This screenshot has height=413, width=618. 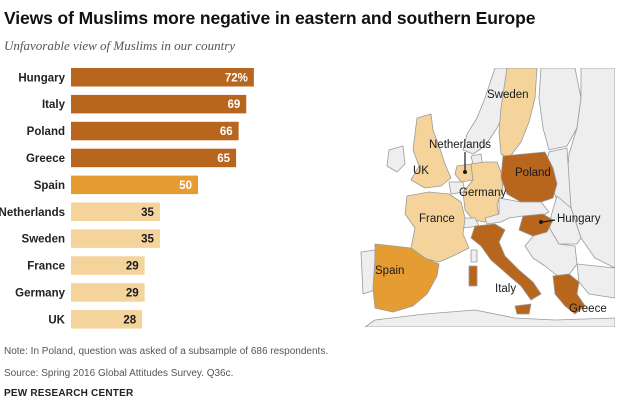 I want to click on value-label-uk: 28, so click(x=129, y=320).